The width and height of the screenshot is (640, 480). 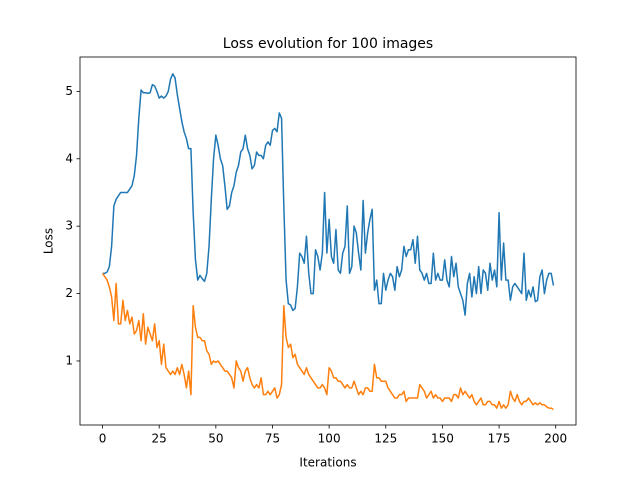 What do you see at coordinates (69, 293) in the screenshot?
I see `y-tick-label: 2` at bounding box center [69, 293].